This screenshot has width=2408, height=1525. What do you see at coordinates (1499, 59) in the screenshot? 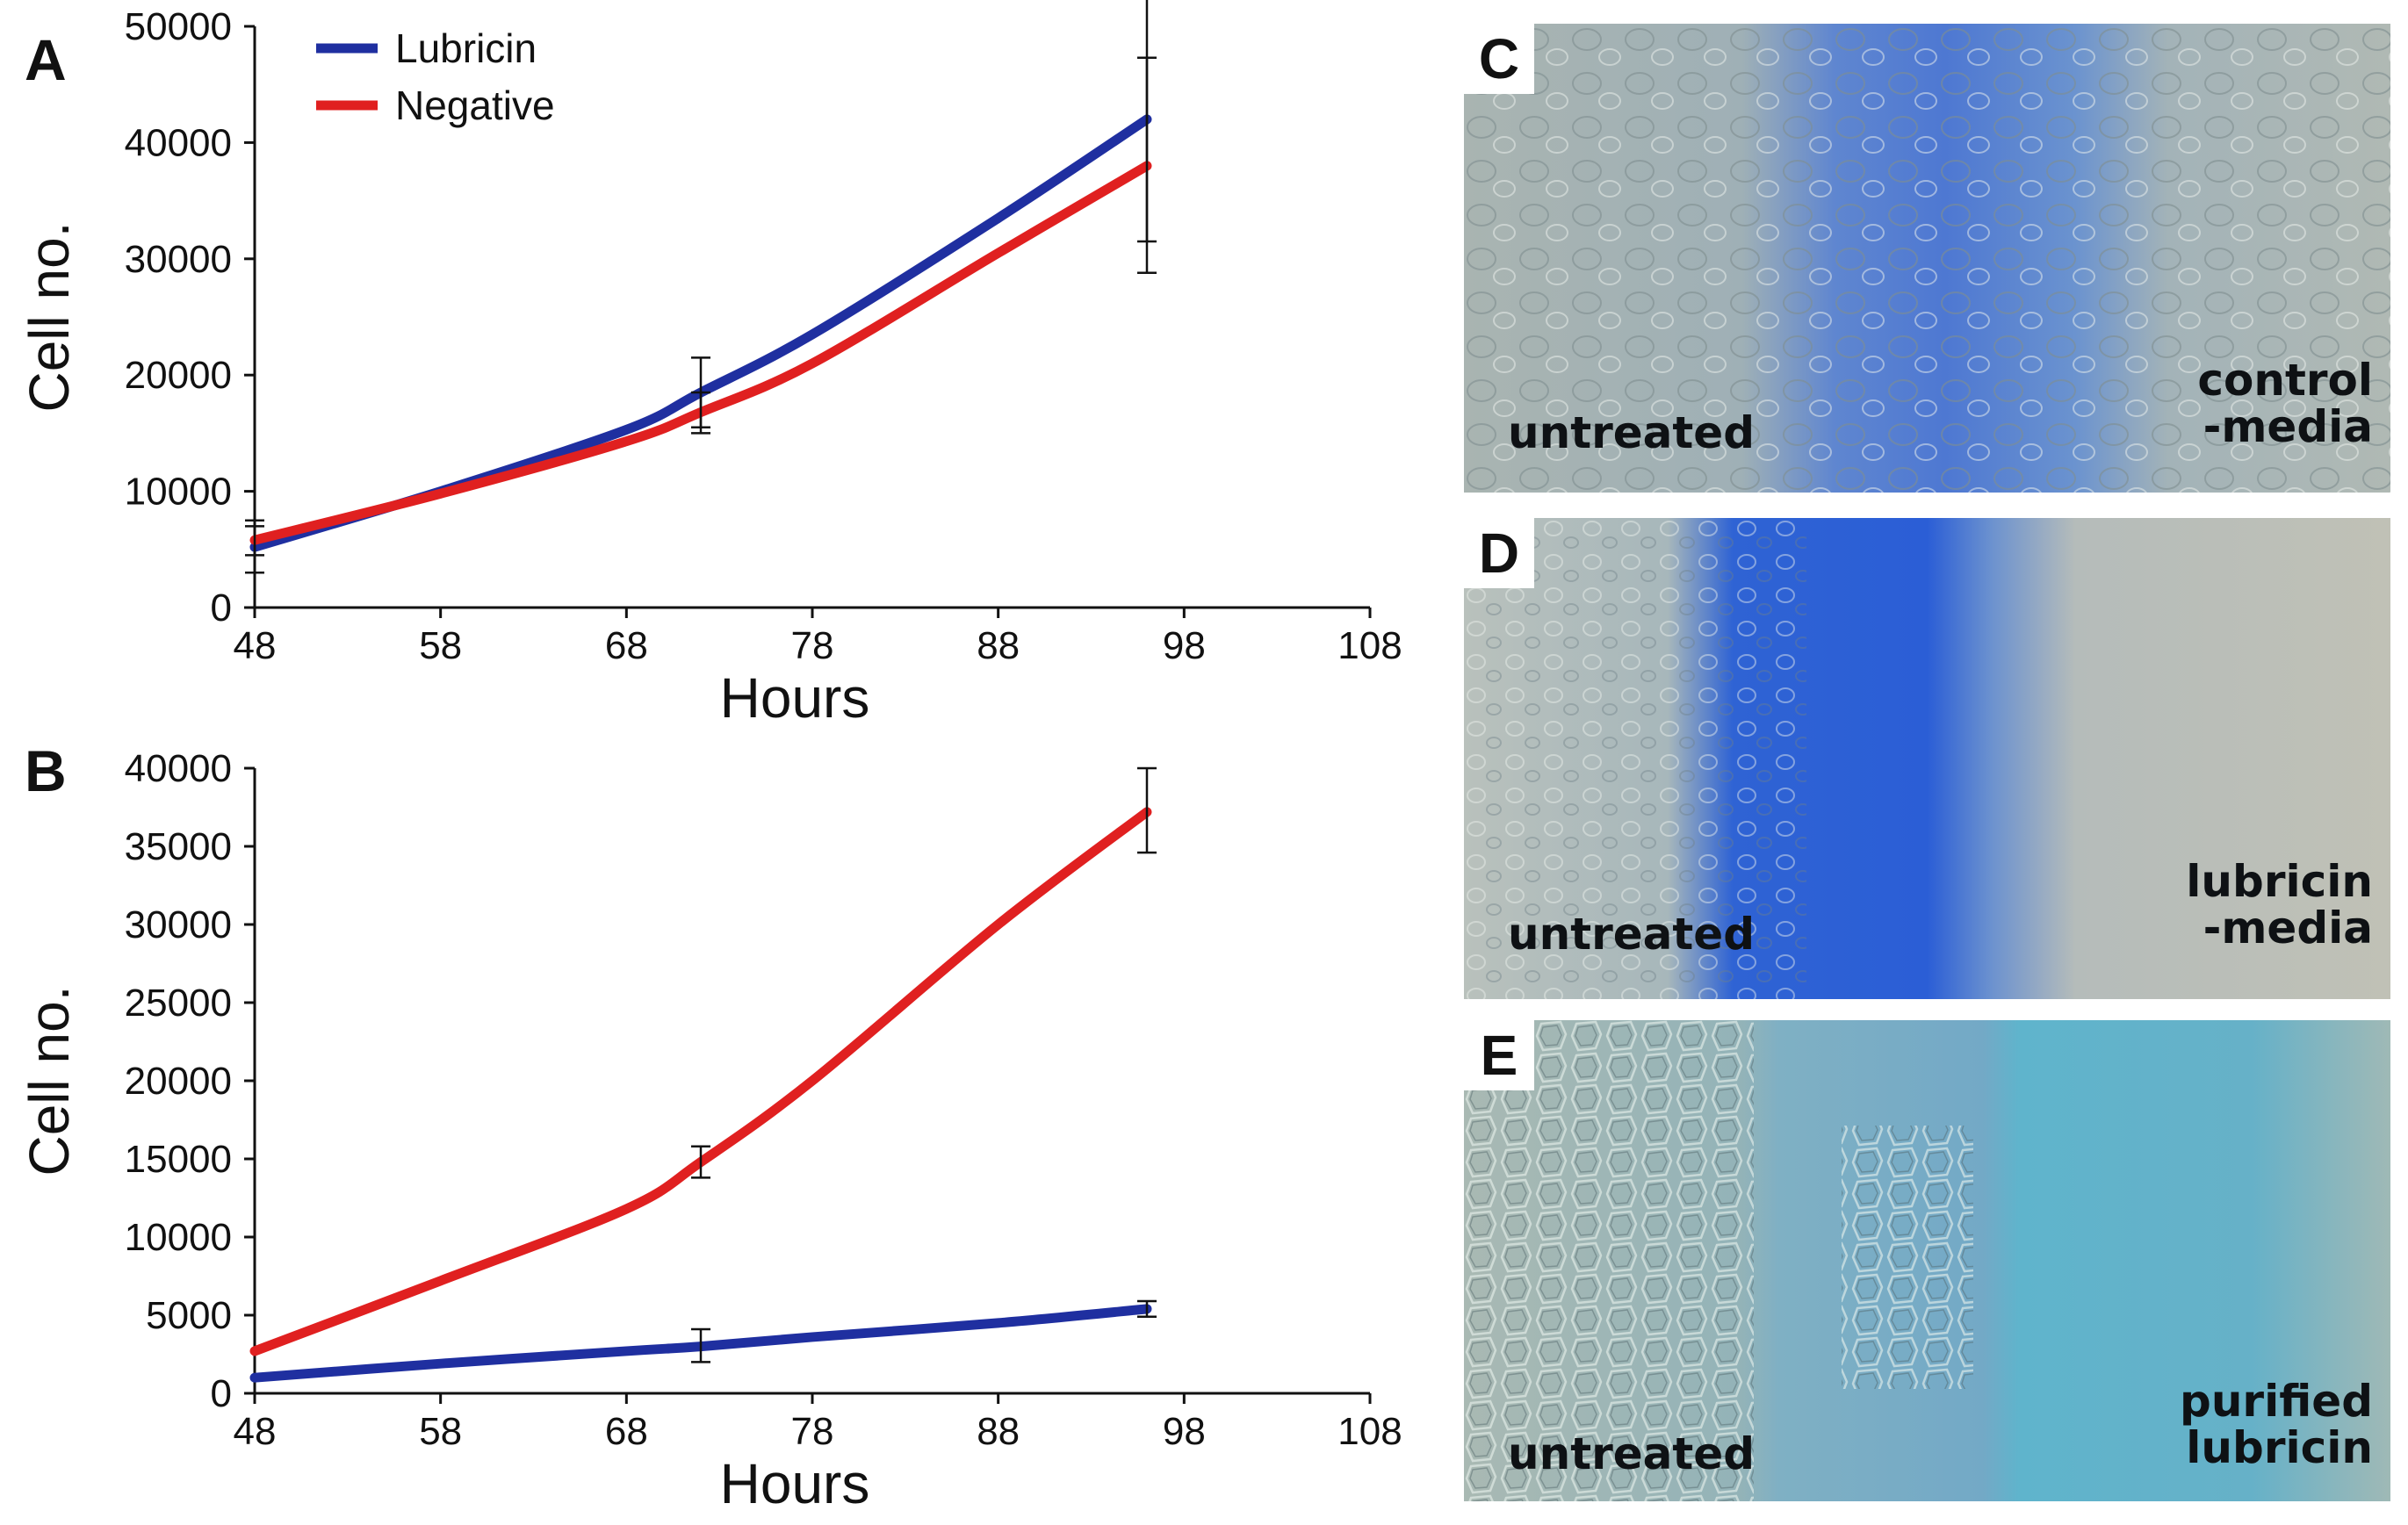
I see `micrograph-letter-c: C` at bounding box center [1499, 59].